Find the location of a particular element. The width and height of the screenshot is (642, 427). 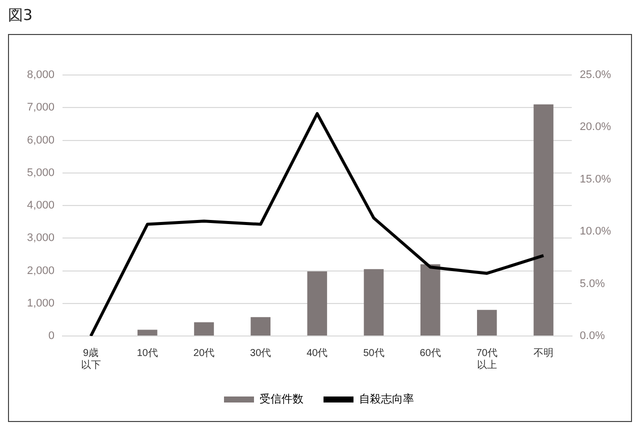

x-tick-label: 30代 is located at coordinates (261, 353).